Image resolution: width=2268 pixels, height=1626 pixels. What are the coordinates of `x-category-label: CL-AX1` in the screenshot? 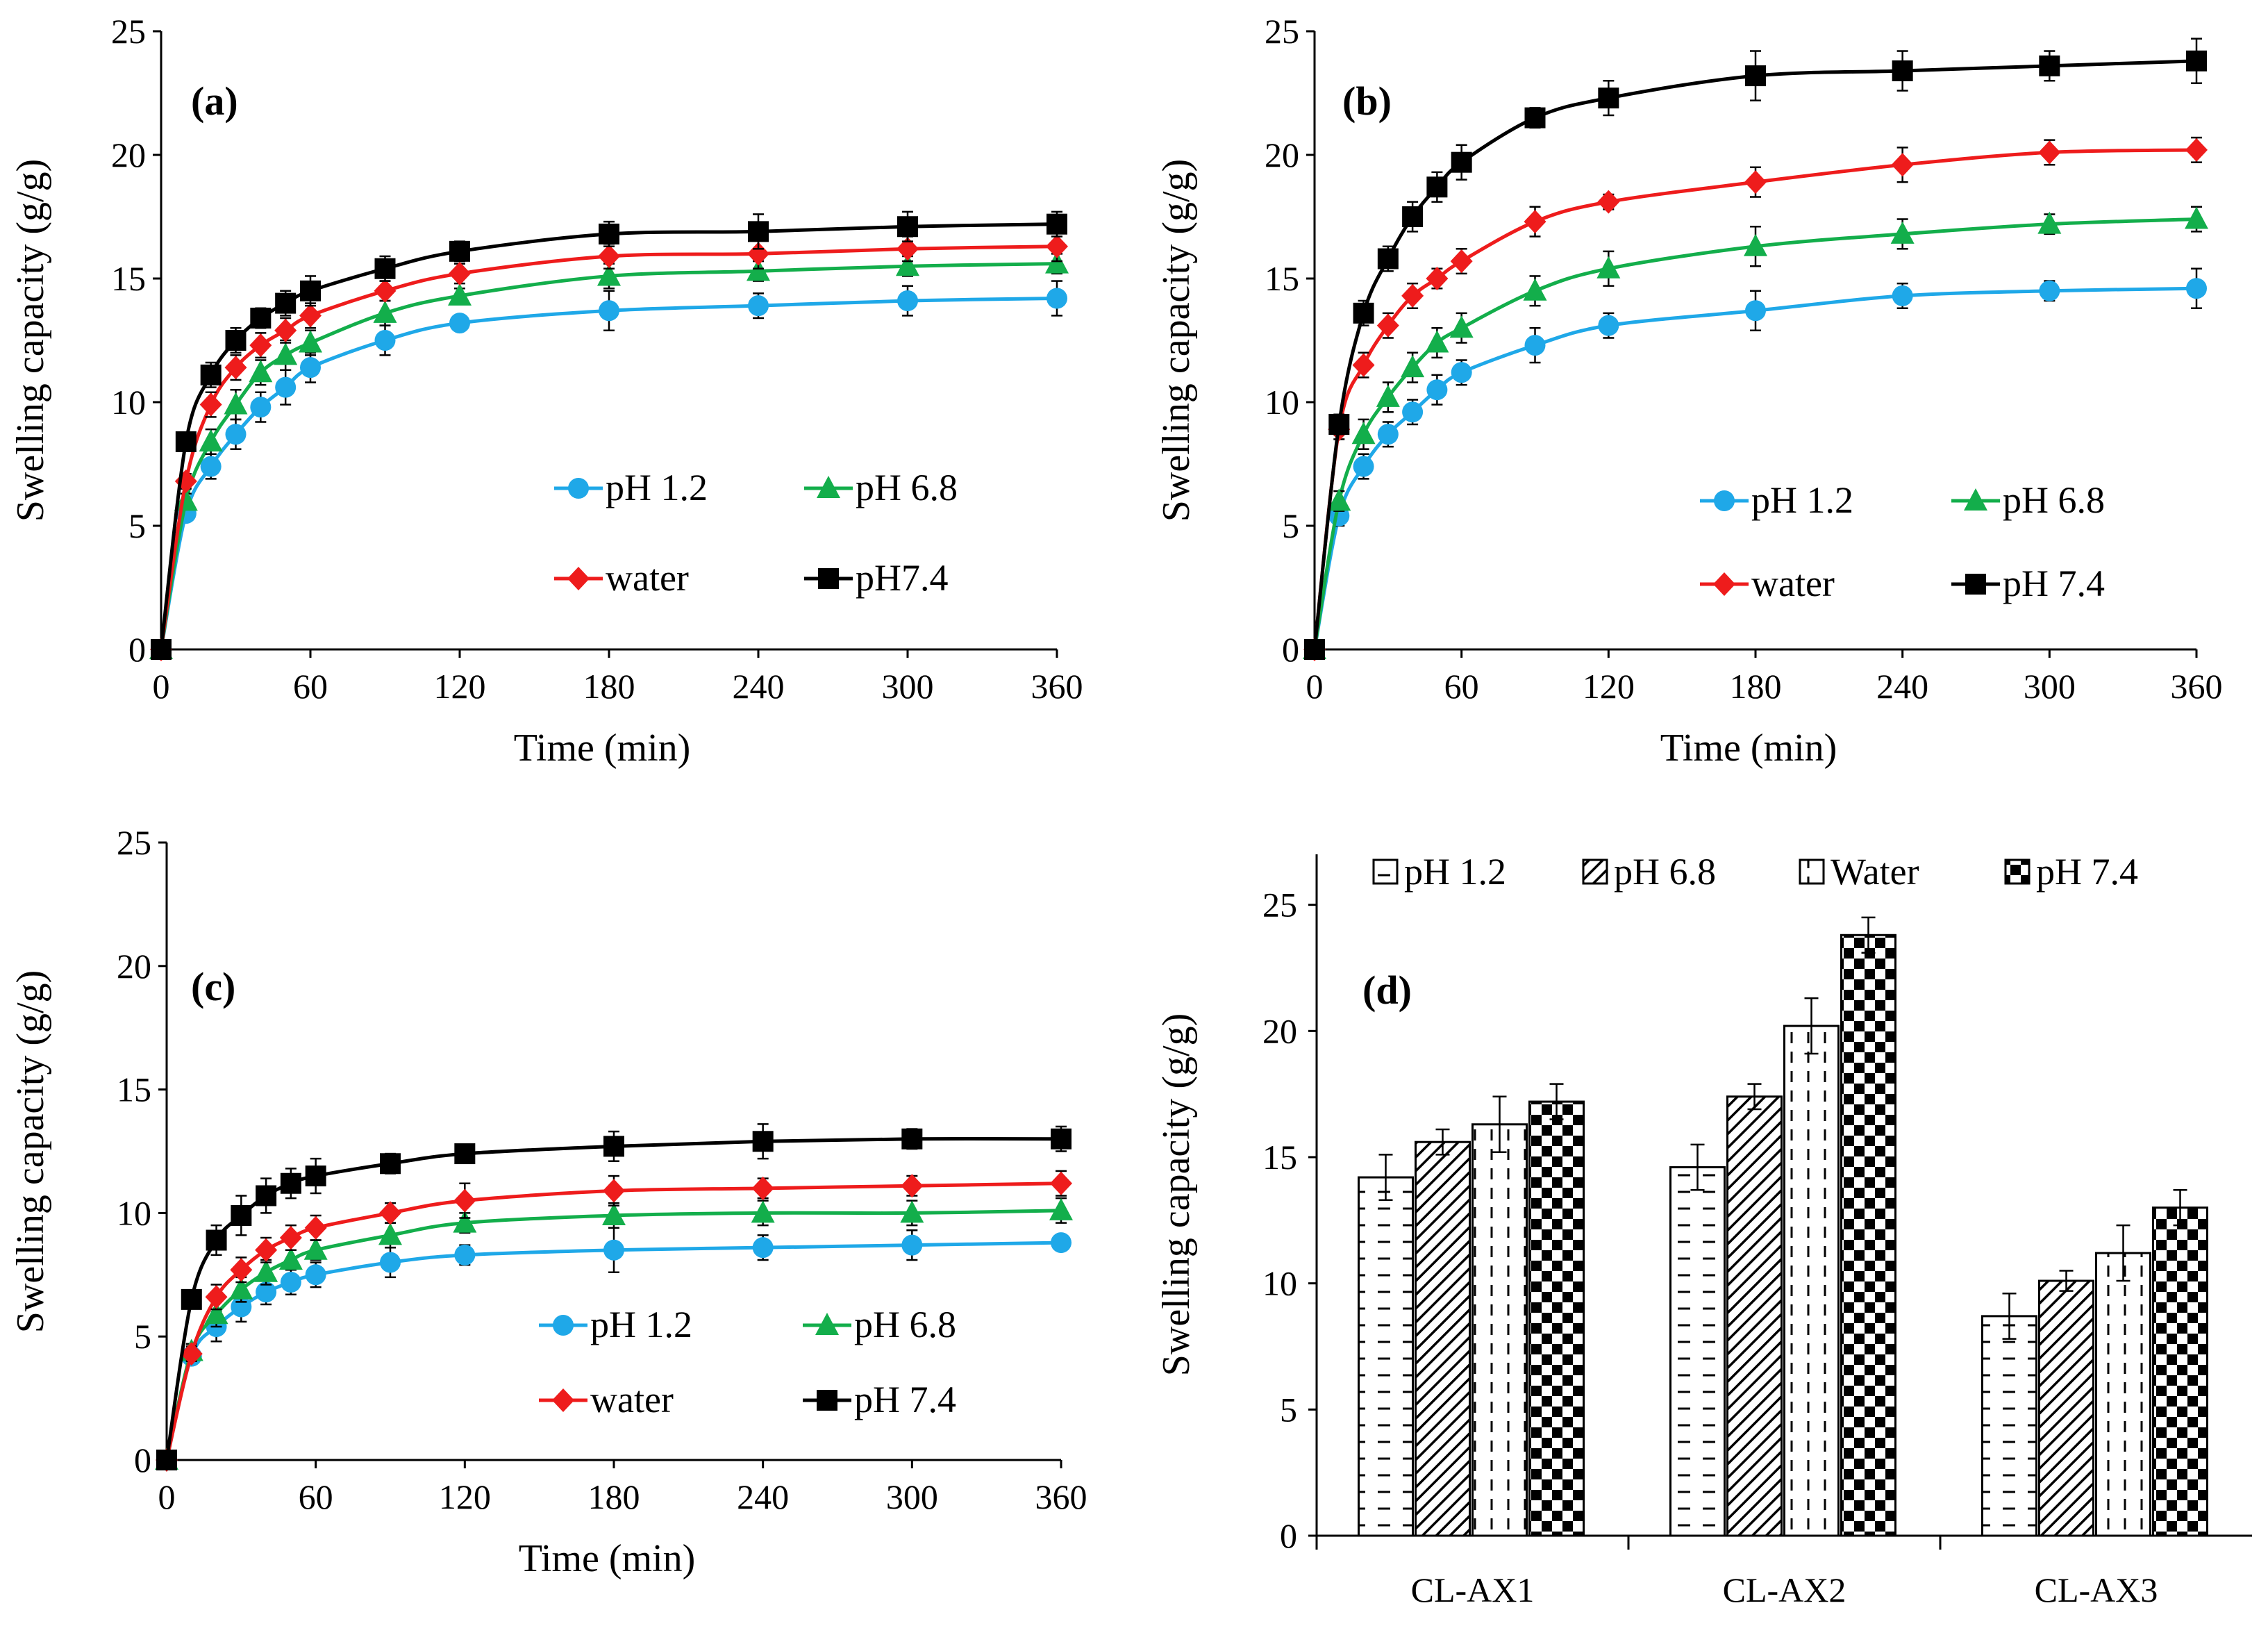 It's located at (1473, 1589).